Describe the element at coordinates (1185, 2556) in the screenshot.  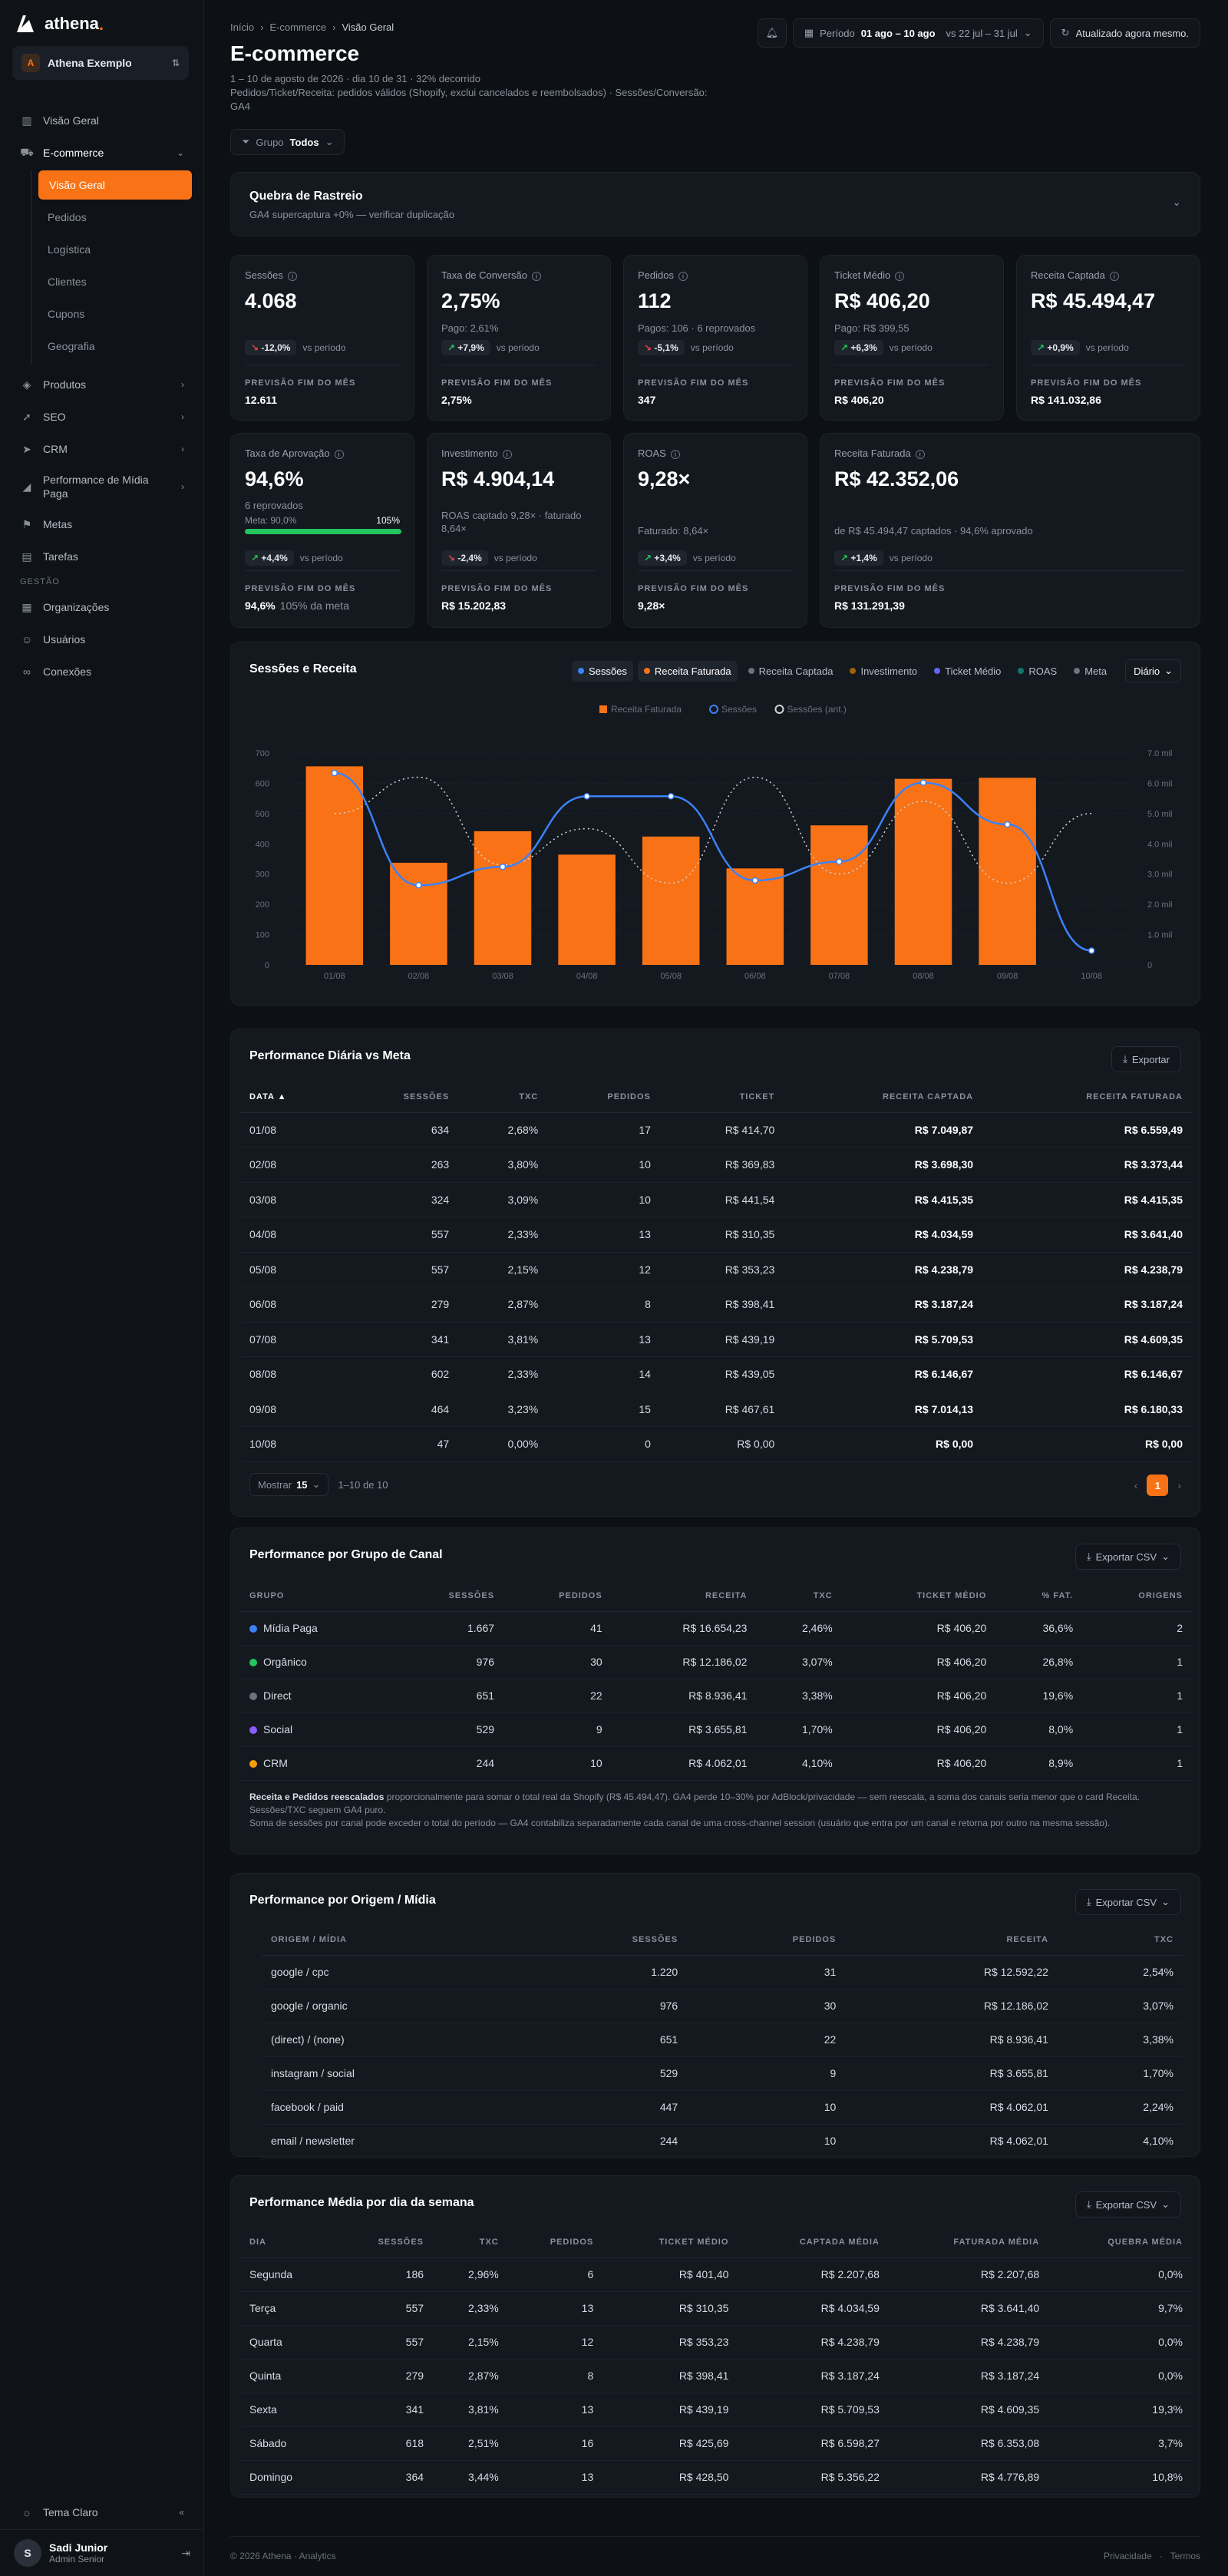
I see `footer-terms-link: Termos` at that location.